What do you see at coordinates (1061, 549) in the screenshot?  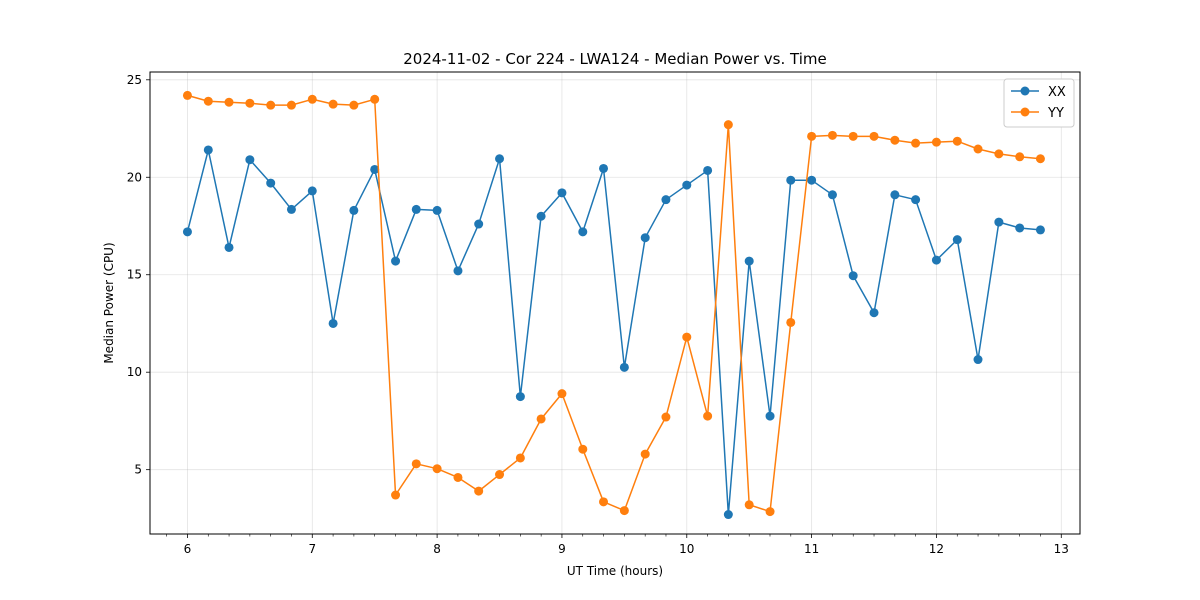 I see `x-tick-label: 13` at bounding box center [1061, 549].